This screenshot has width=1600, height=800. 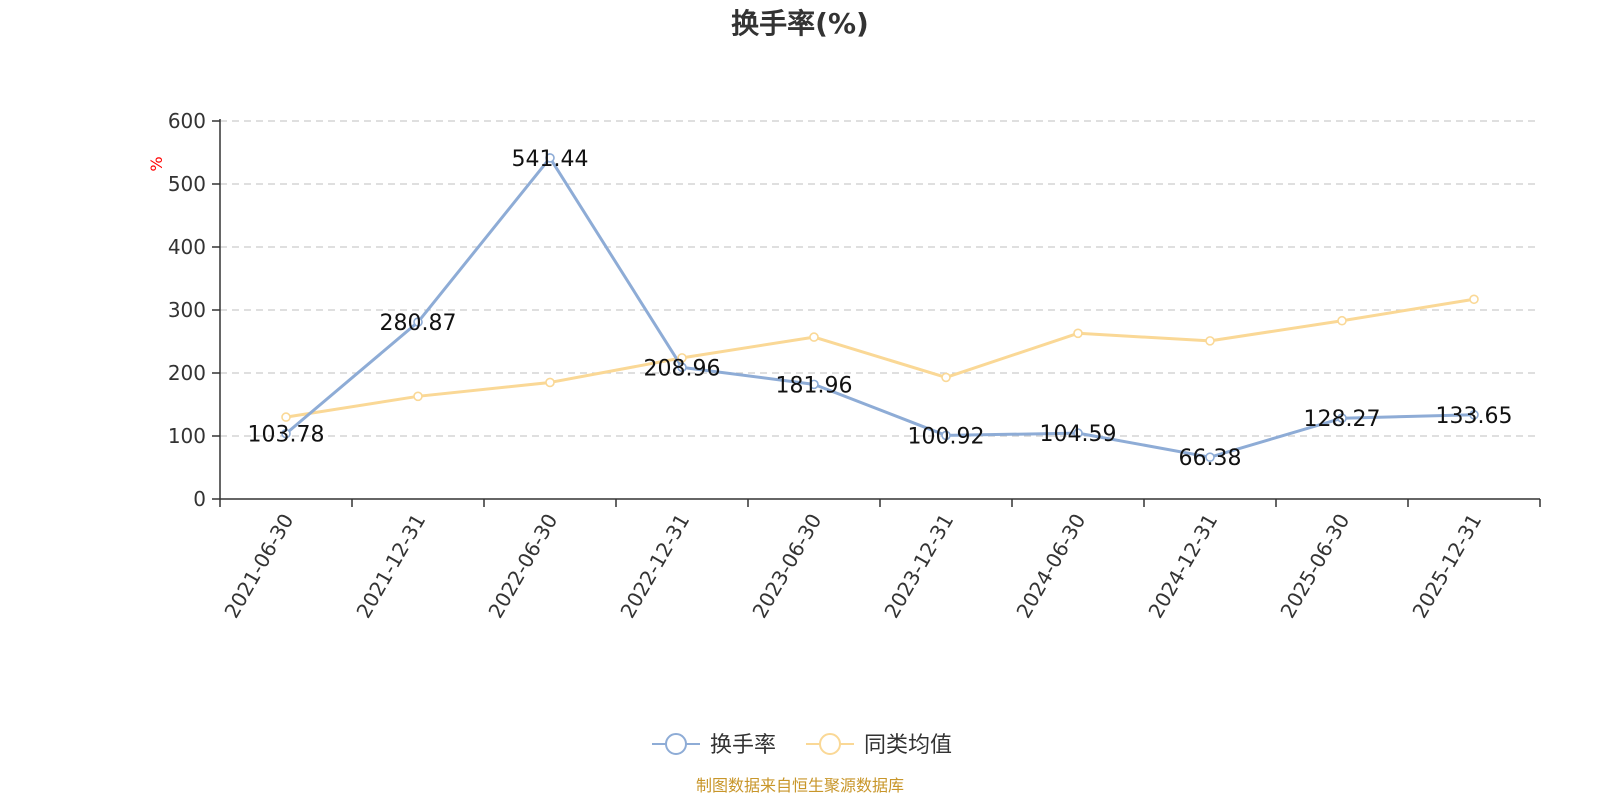 I want to click on data-label: 181.96, so click(x=814, y=385).